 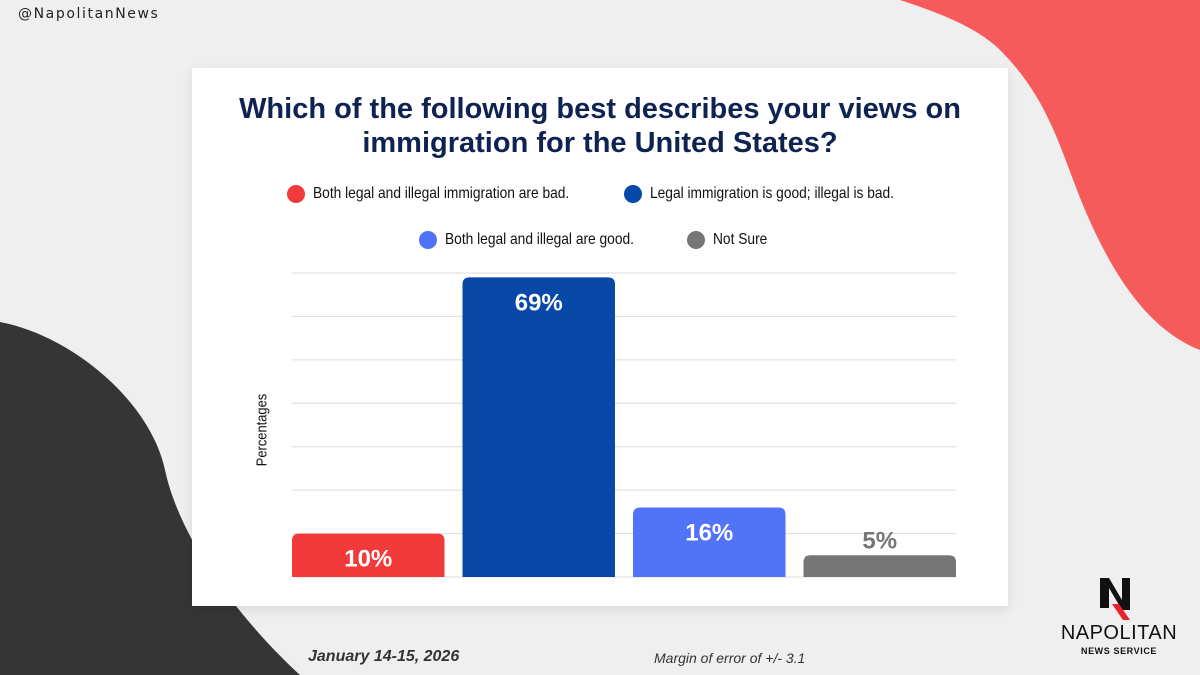 I want to click on legend-item-not-sure: Not Sure, so click(x=734, y=240).